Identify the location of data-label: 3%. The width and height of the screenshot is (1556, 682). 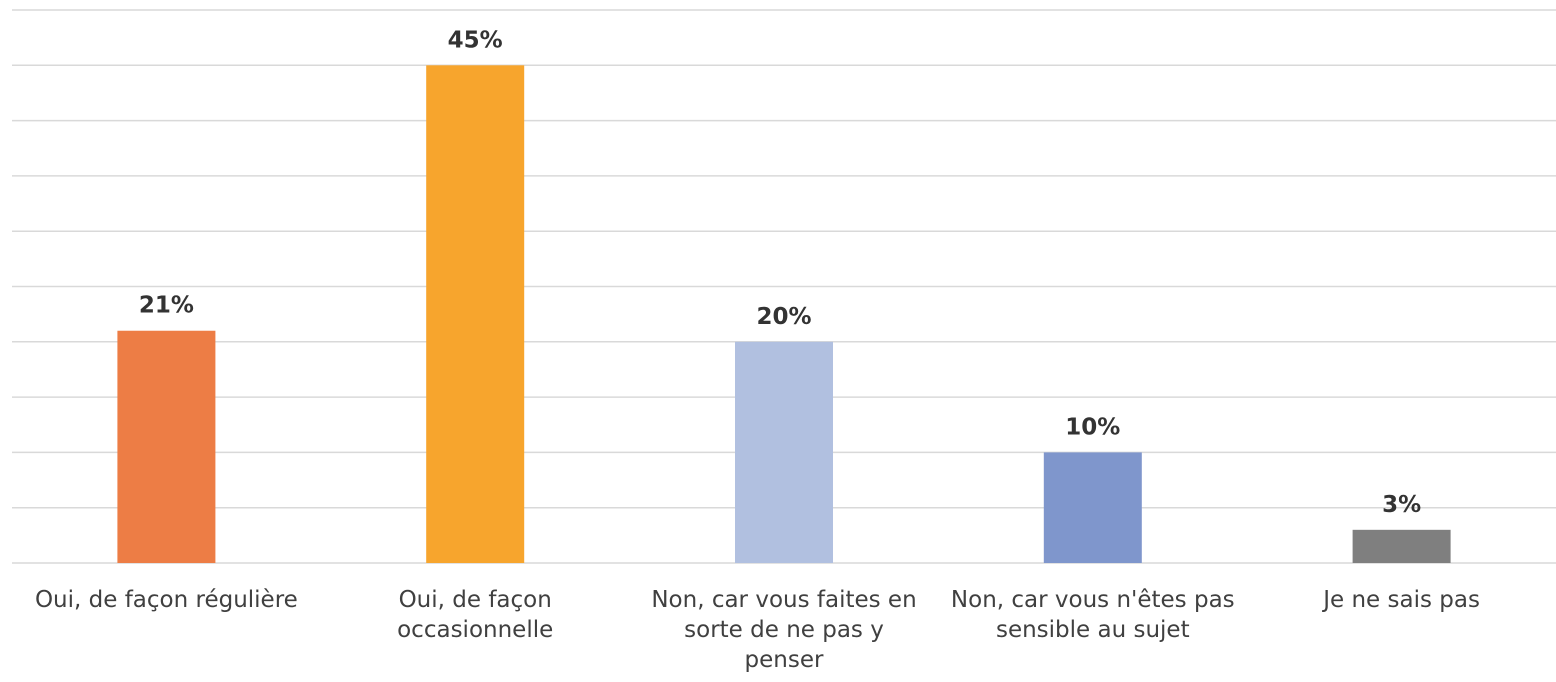
(1401, 505).